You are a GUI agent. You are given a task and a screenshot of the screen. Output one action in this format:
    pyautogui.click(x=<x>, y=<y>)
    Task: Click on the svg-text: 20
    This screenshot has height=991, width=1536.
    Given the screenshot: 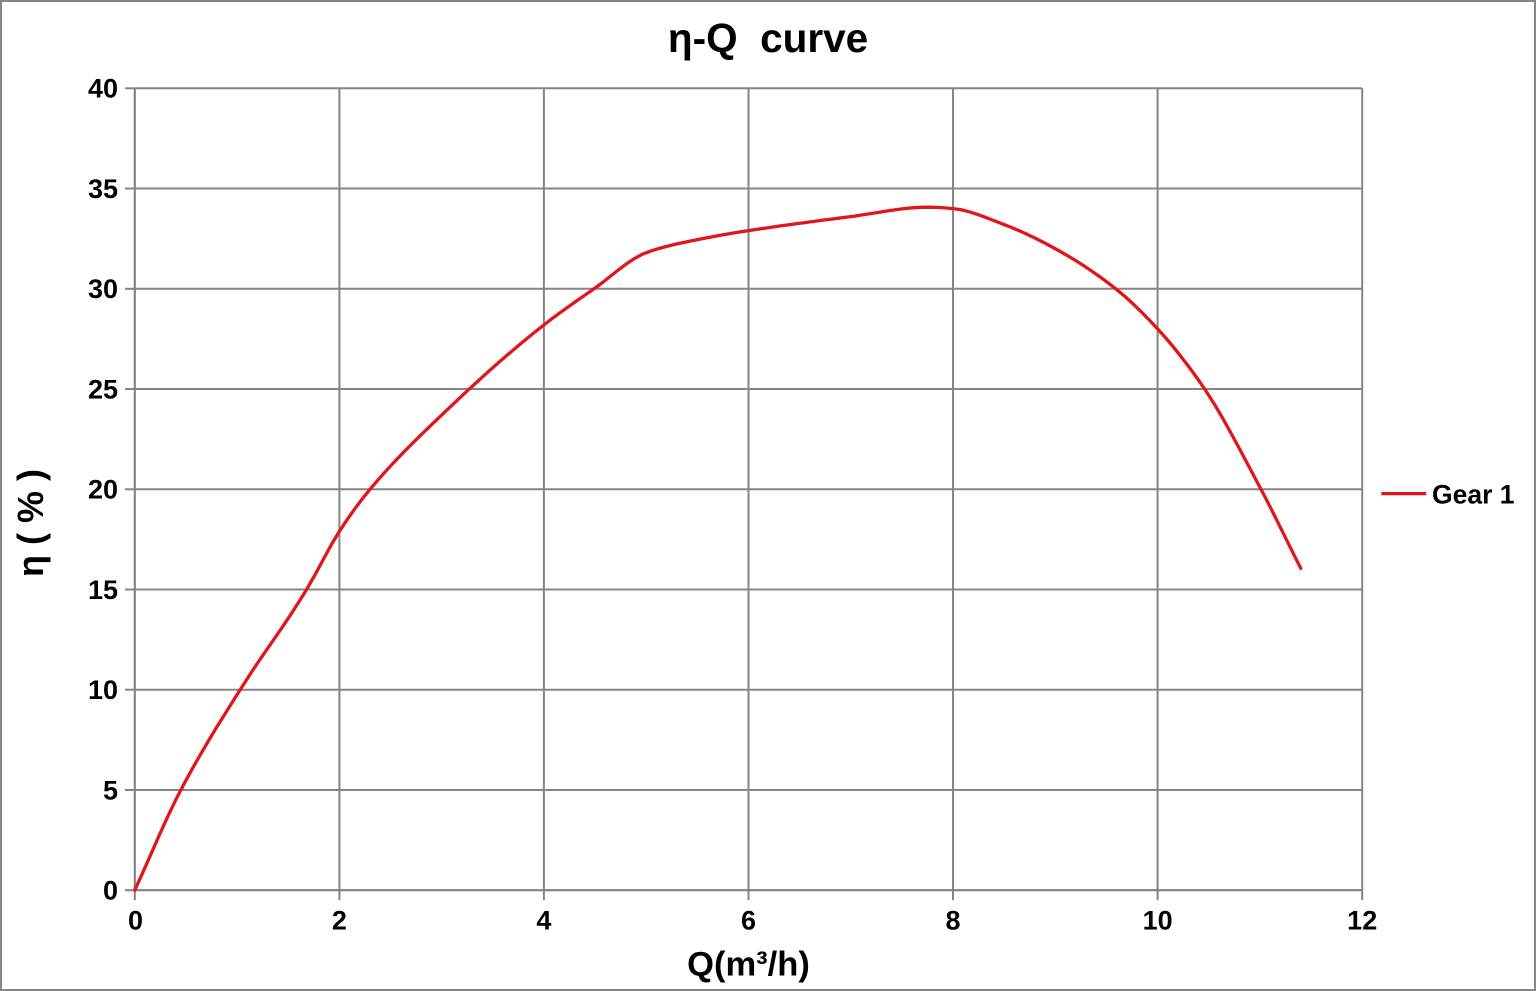 What is the action you would take?
    pyautogui.click(x=103, y=490)
    